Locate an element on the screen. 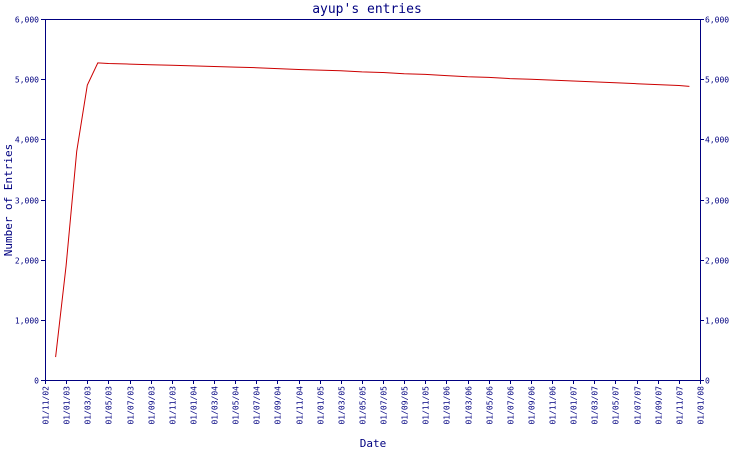  y-tick-label-right: 0 is located at coordinates (707, 381).